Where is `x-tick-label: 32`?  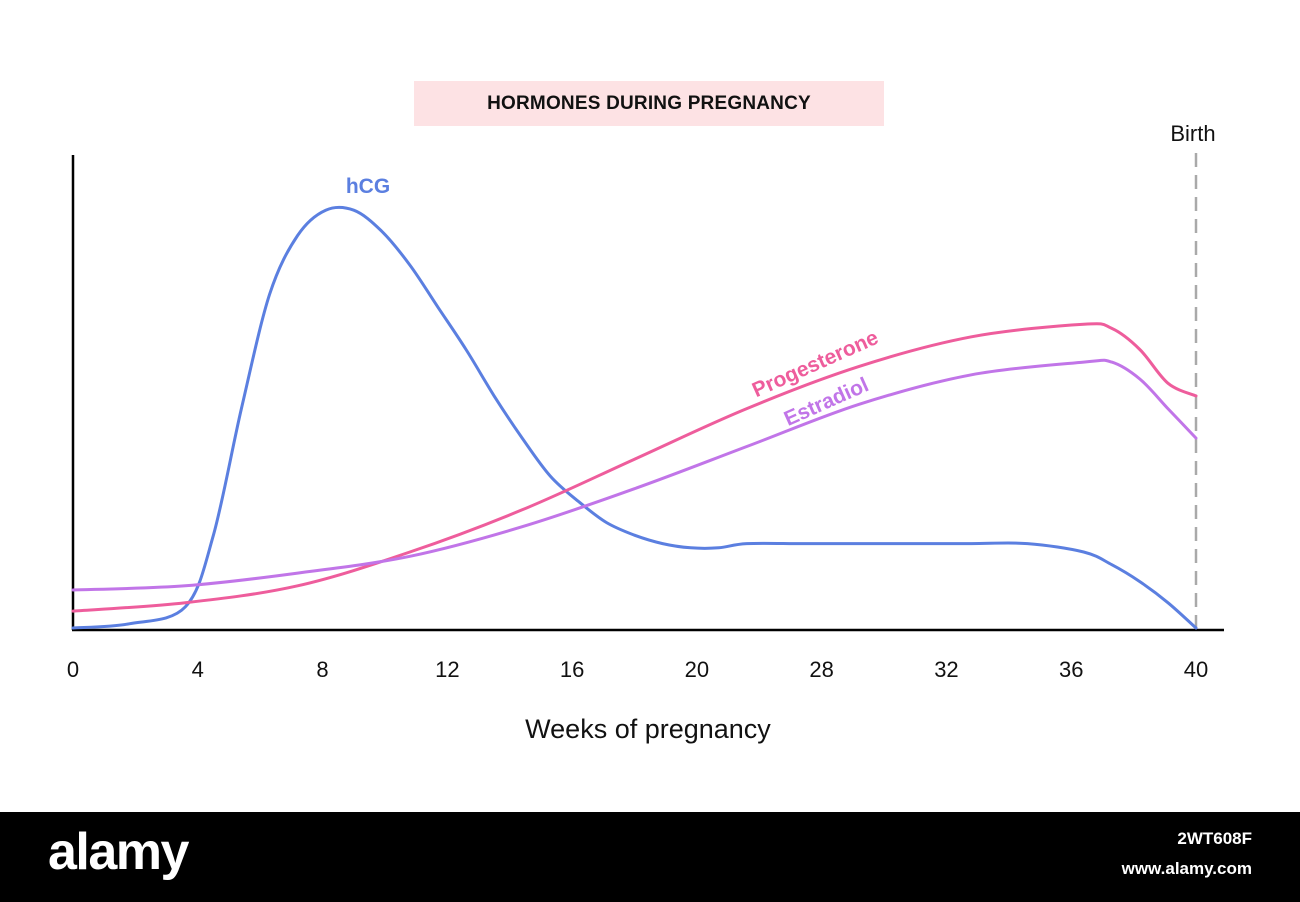 x-tick-label: 32 is located at coordinates (946, 669).